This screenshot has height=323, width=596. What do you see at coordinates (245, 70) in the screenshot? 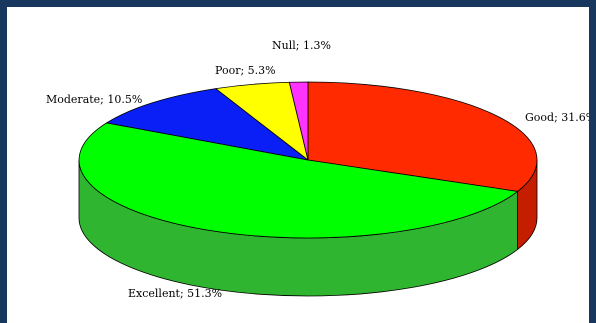
I see `data-label-poor: Poor; 5.3%` at bounding box center [245, 70].